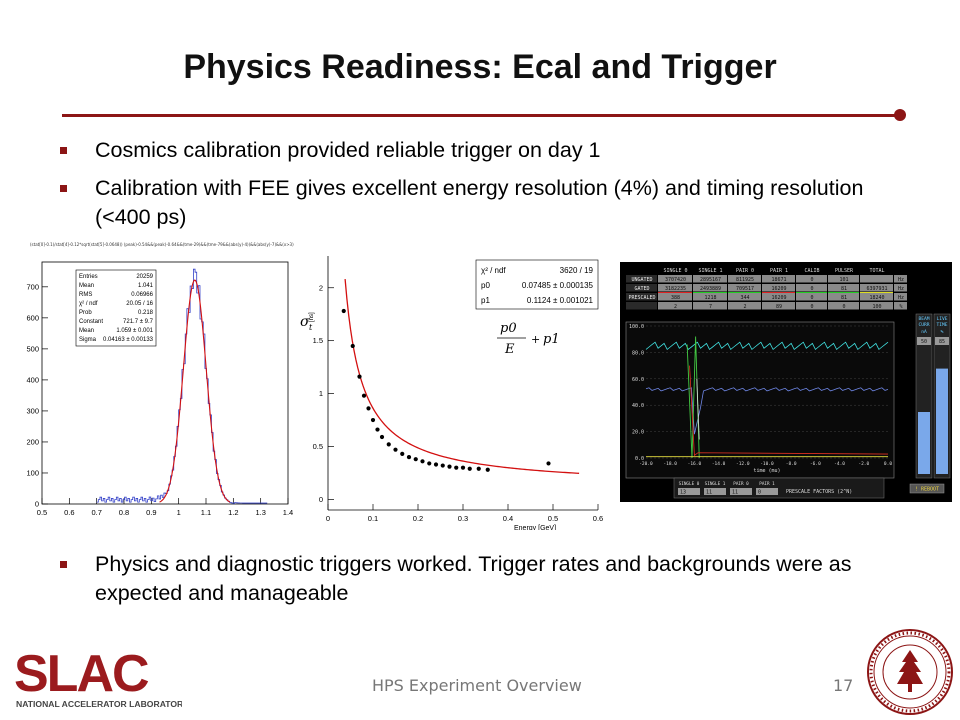 Image resolution: width=960 pixels, height=720 pixels. Describe the element at coordinates (598, 518) in the screenshot. I see `x-tick-label: 0.6` at that location.